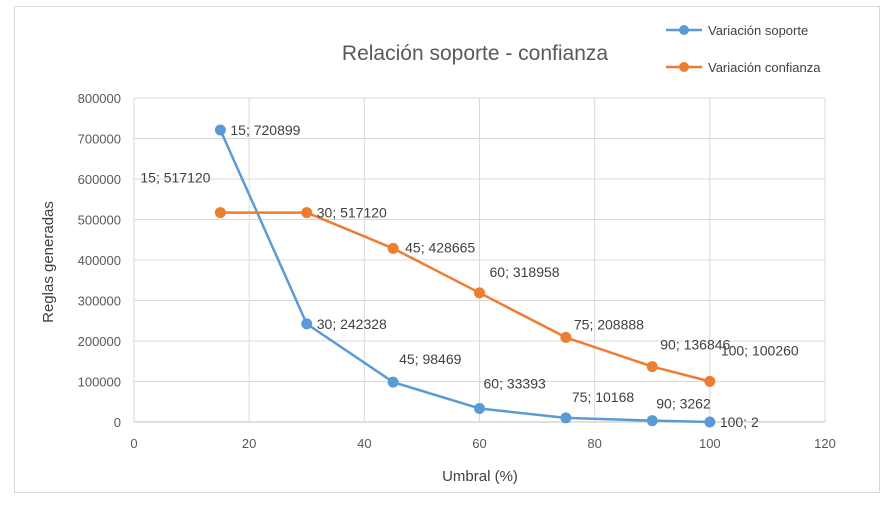 The image size is (895, 511). Describe the element at coordinates (364, 443) in the screenshot. I see `x-tick-label: 40` at that location.